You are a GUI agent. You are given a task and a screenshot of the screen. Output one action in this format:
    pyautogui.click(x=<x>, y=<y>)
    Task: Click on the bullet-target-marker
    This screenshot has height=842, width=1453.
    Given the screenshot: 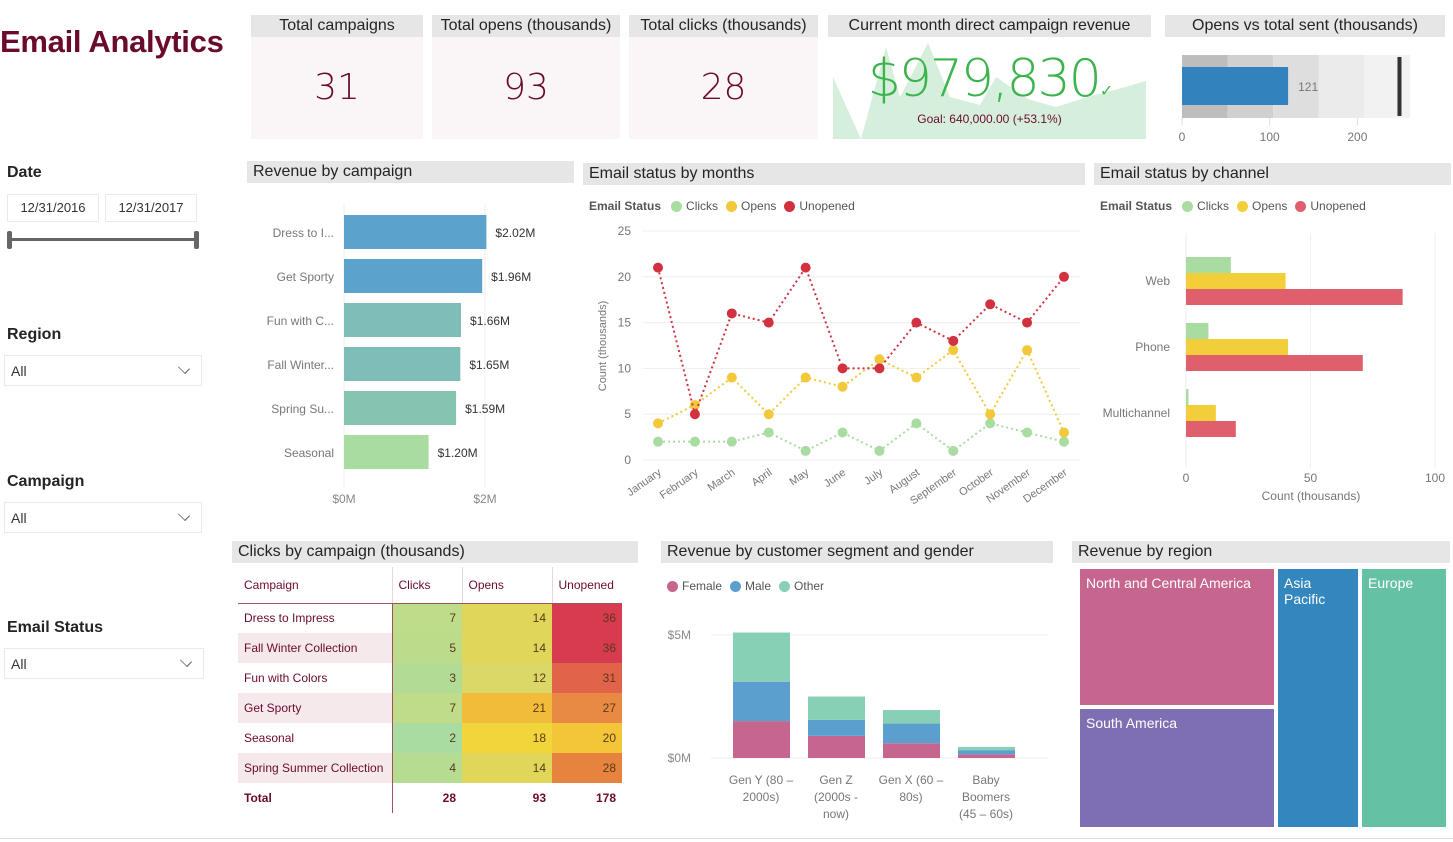 What is the action you would take?
    pyautogui.click(x=1399, y=86)
    